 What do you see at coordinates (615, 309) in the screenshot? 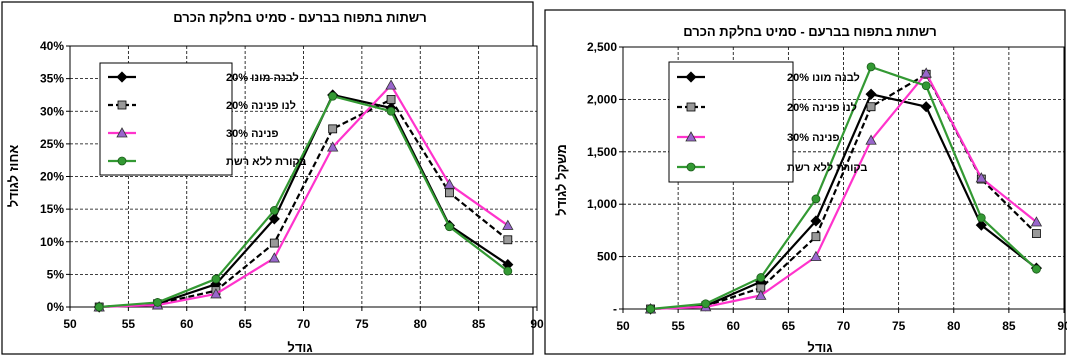
I see `y-tick-label: -` at bounding box center [615, 309].